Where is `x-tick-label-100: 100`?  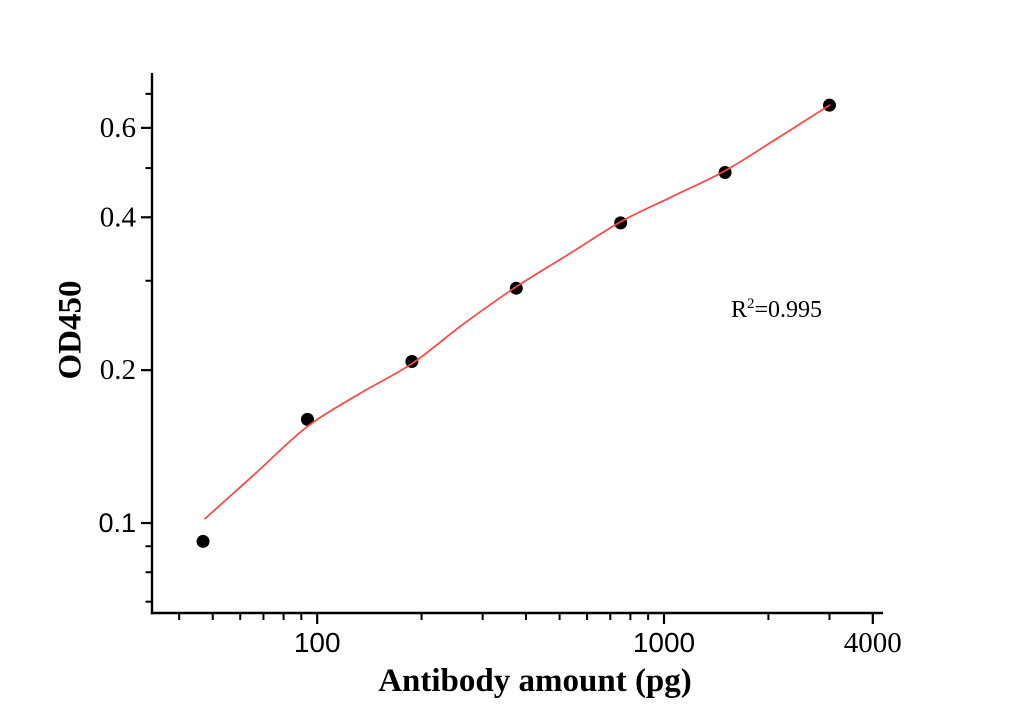
x-tick-label-100: 100 is located at coordinates (317, 642).